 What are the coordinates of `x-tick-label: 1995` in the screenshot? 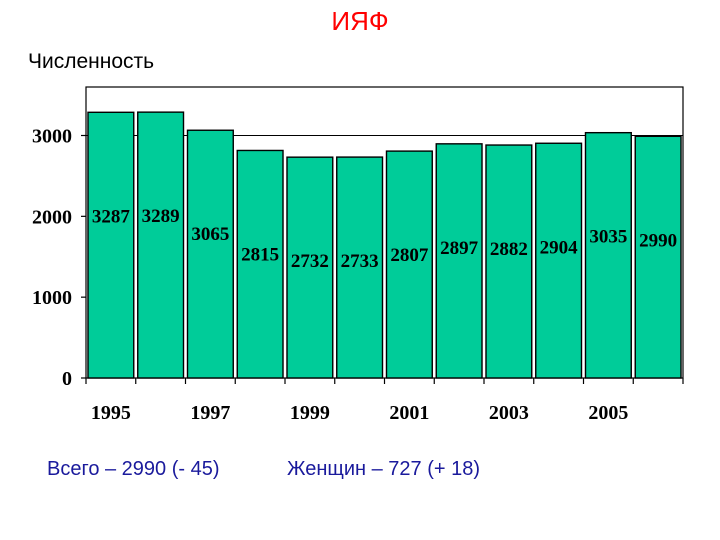 It's located at (111, 413).